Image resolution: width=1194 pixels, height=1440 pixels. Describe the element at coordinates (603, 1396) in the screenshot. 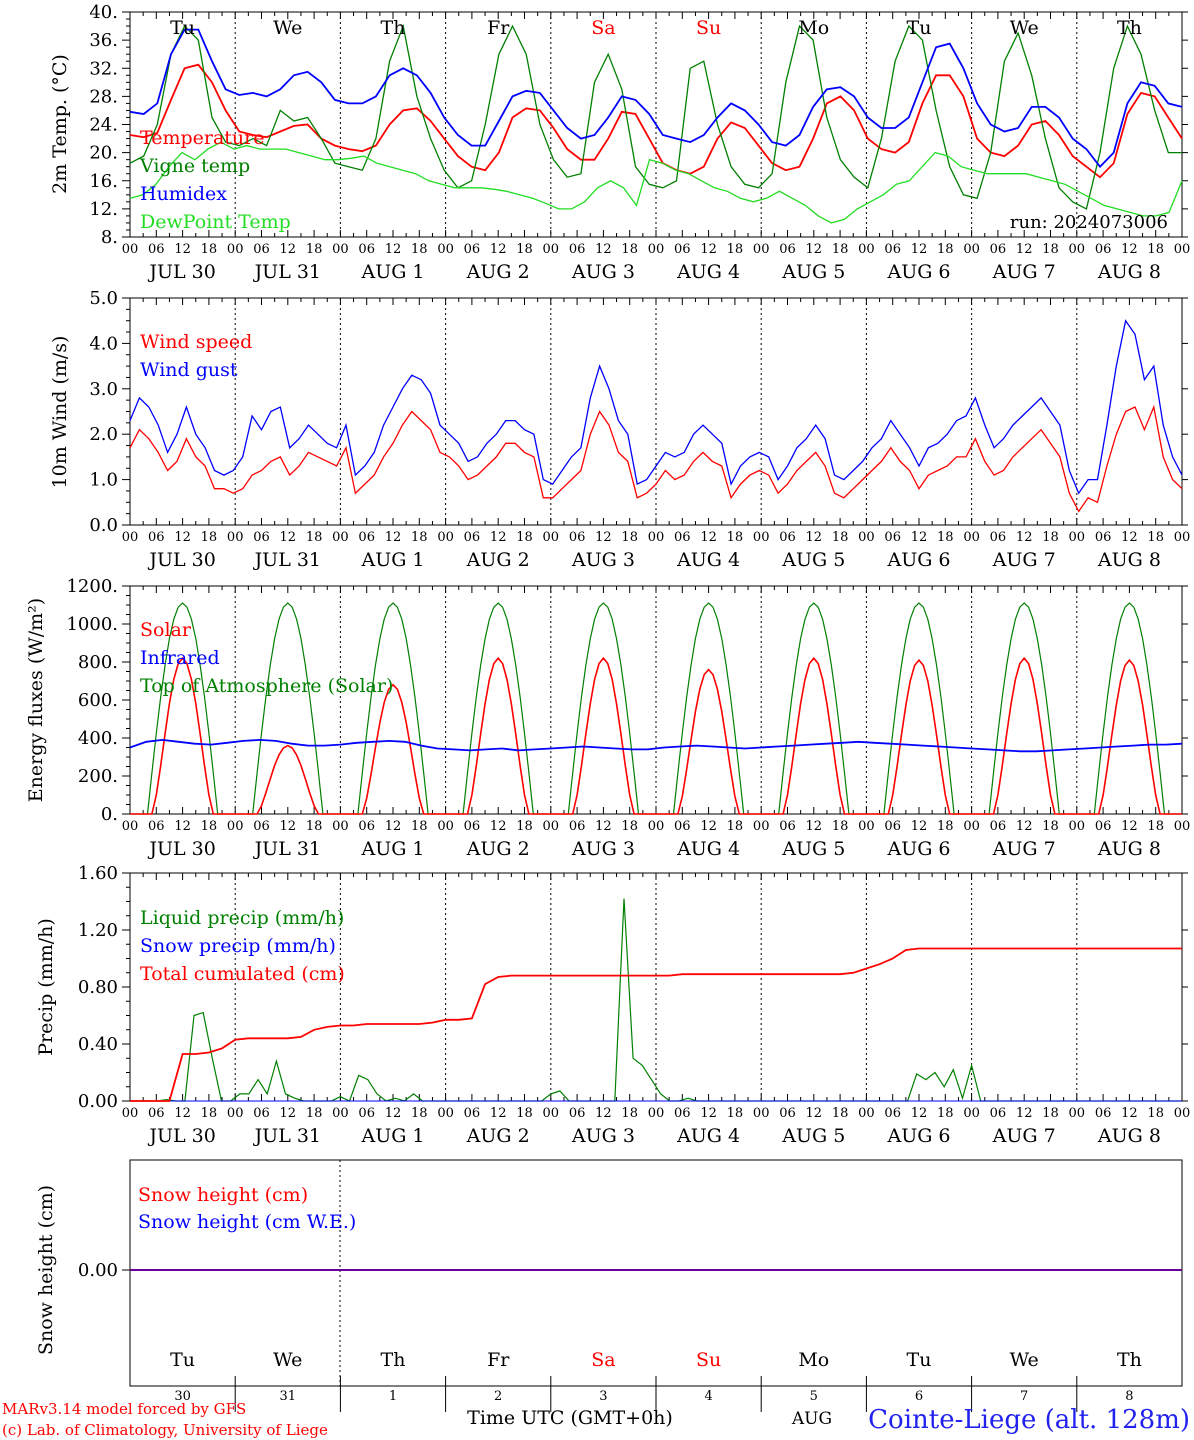

I see `day-number-label: 3` at that location.